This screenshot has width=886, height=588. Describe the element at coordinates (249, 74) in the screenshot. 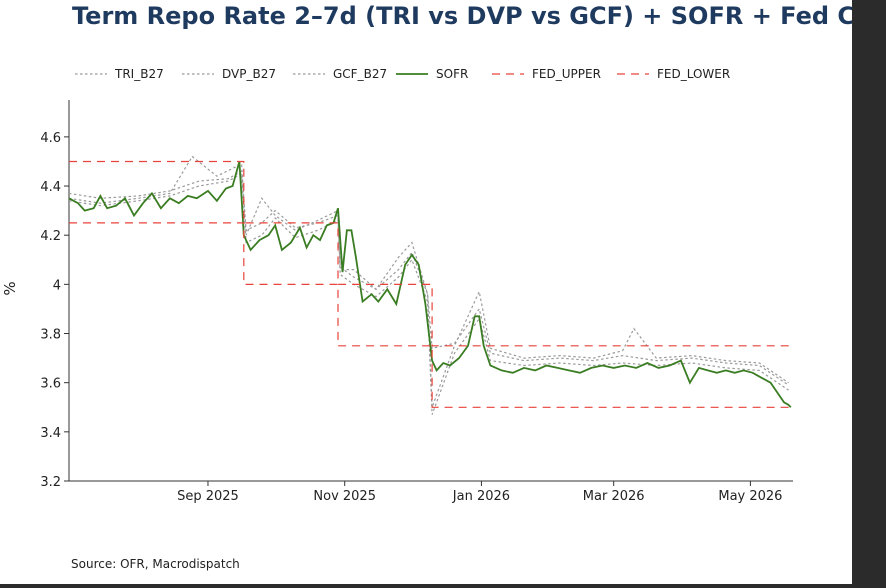

I see `legend-entry: DVP_B27` at that location.